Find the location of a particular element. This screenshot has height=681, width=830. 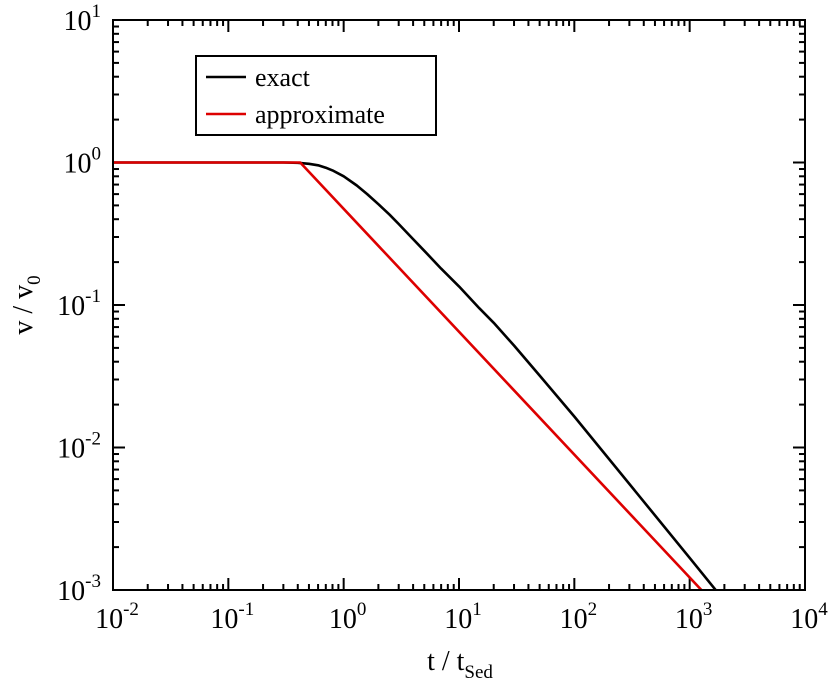

legend-label-exact: exact is located at coordinates (283, 77).